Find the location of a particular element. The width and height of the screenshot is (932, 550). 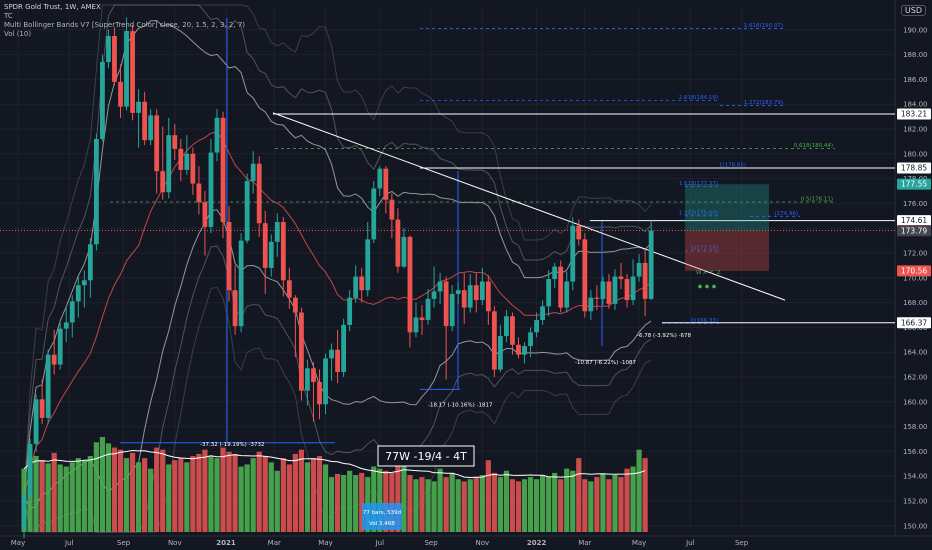

symbol-title: SPDR Gold Trust, 1W, AMEX is located at coordinates (52, 7).